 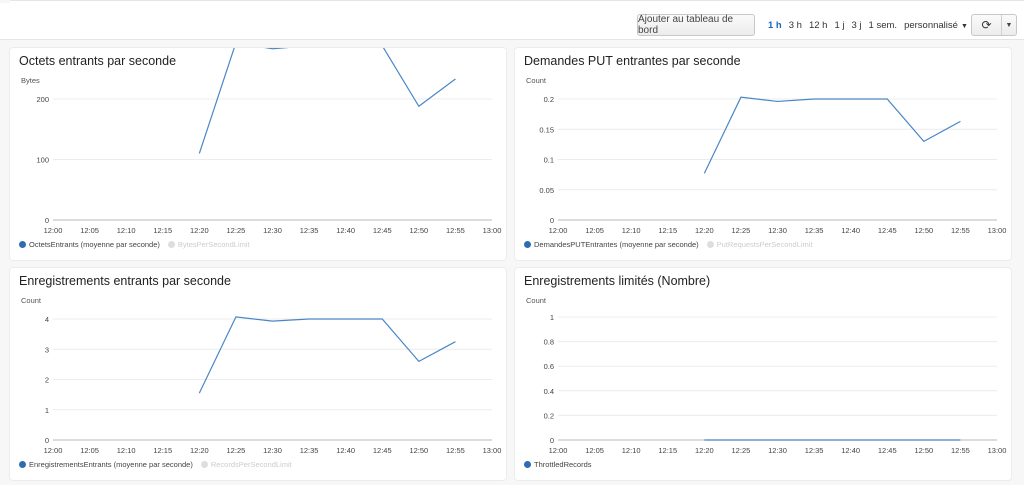 I want to click on chart-title: Enregistrements entrants par seconde, so click(x=125, y=281).